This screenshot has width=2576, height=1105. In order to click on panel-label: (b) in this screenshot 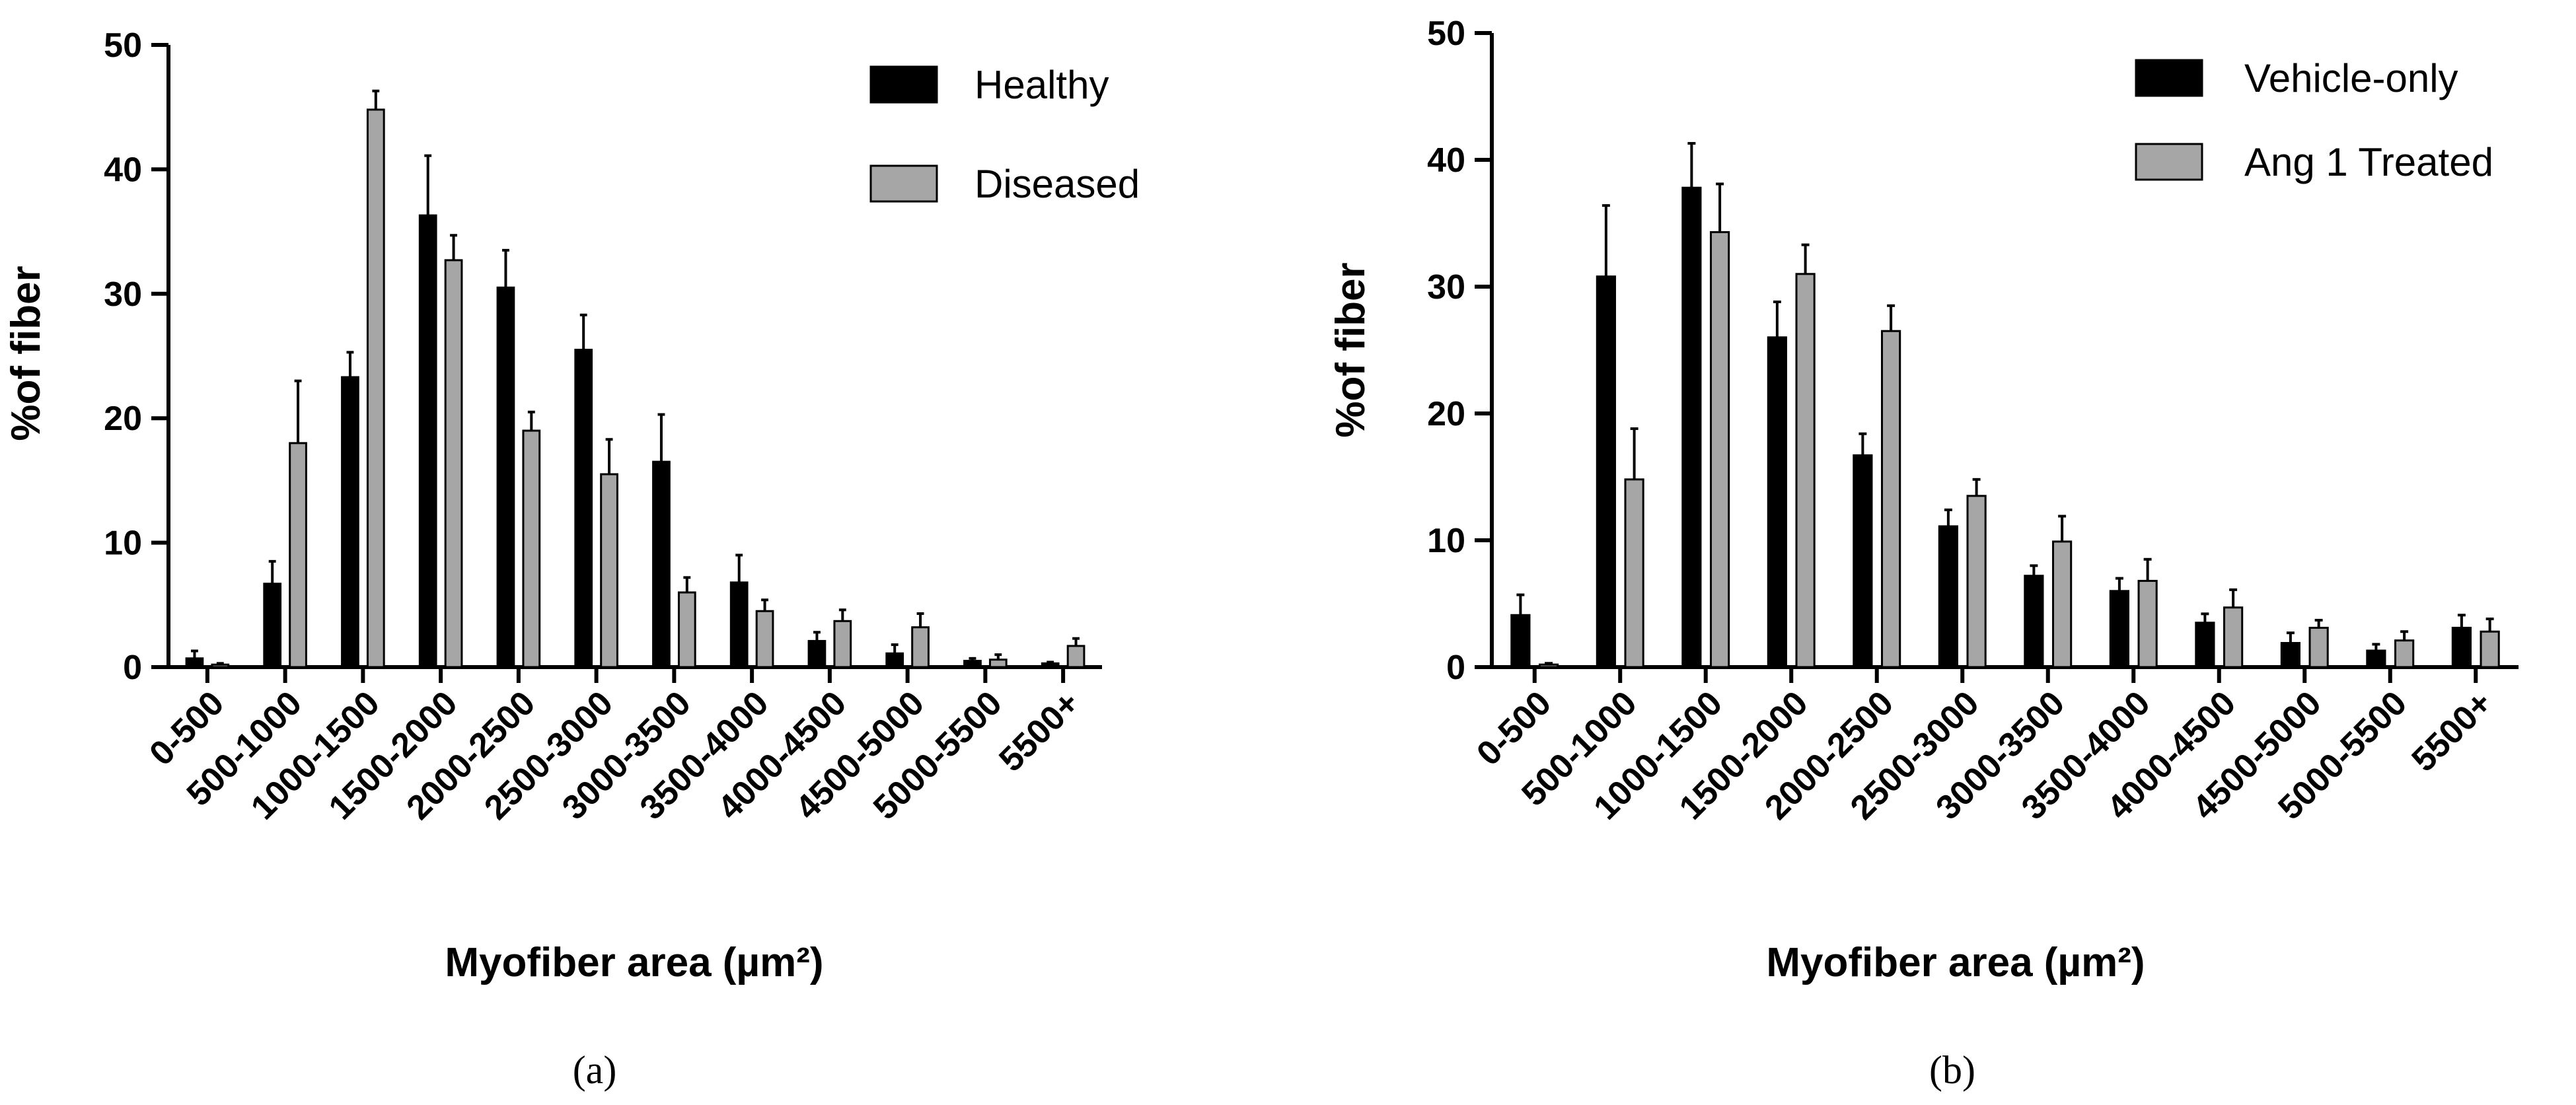, I will do `click(1952, 1070)`.